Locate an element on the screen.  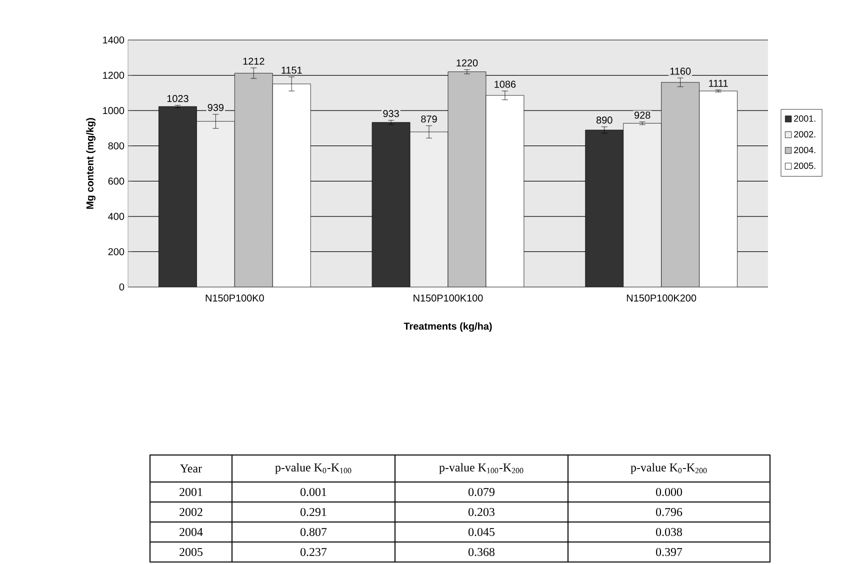
y-tick-label: 600 is located at coordinates (116, 181).